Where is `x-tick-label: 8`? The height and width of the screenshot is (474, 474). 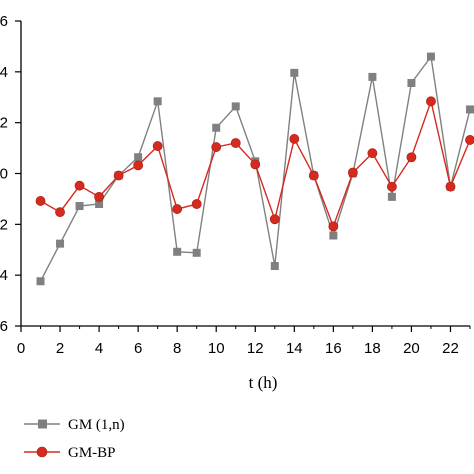 x-tick-label: 8 is located at coordinates (177, 348).